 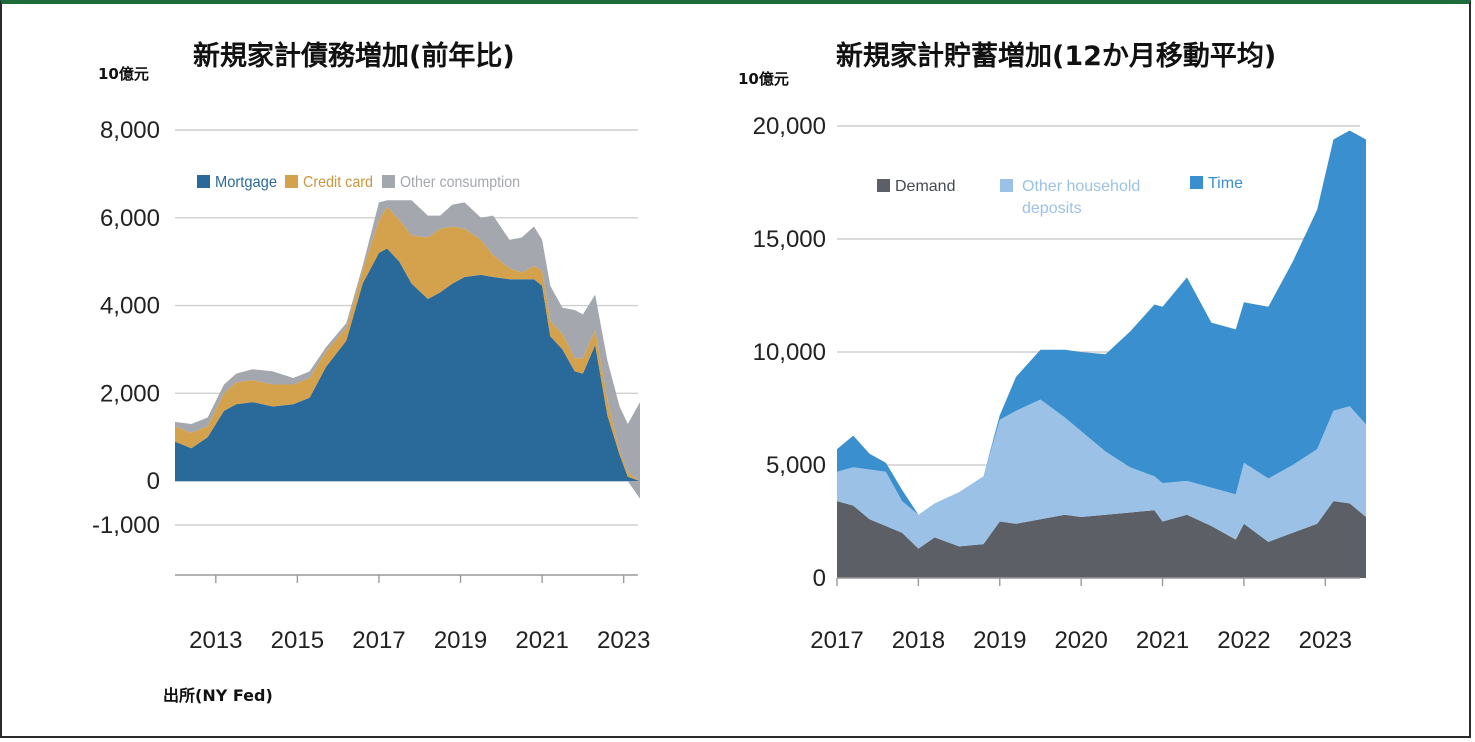 What do you see at coordinates (789, 126) in the screenshot?
I see `y-tick-label: 20,000` at bounding box center [789, 126].